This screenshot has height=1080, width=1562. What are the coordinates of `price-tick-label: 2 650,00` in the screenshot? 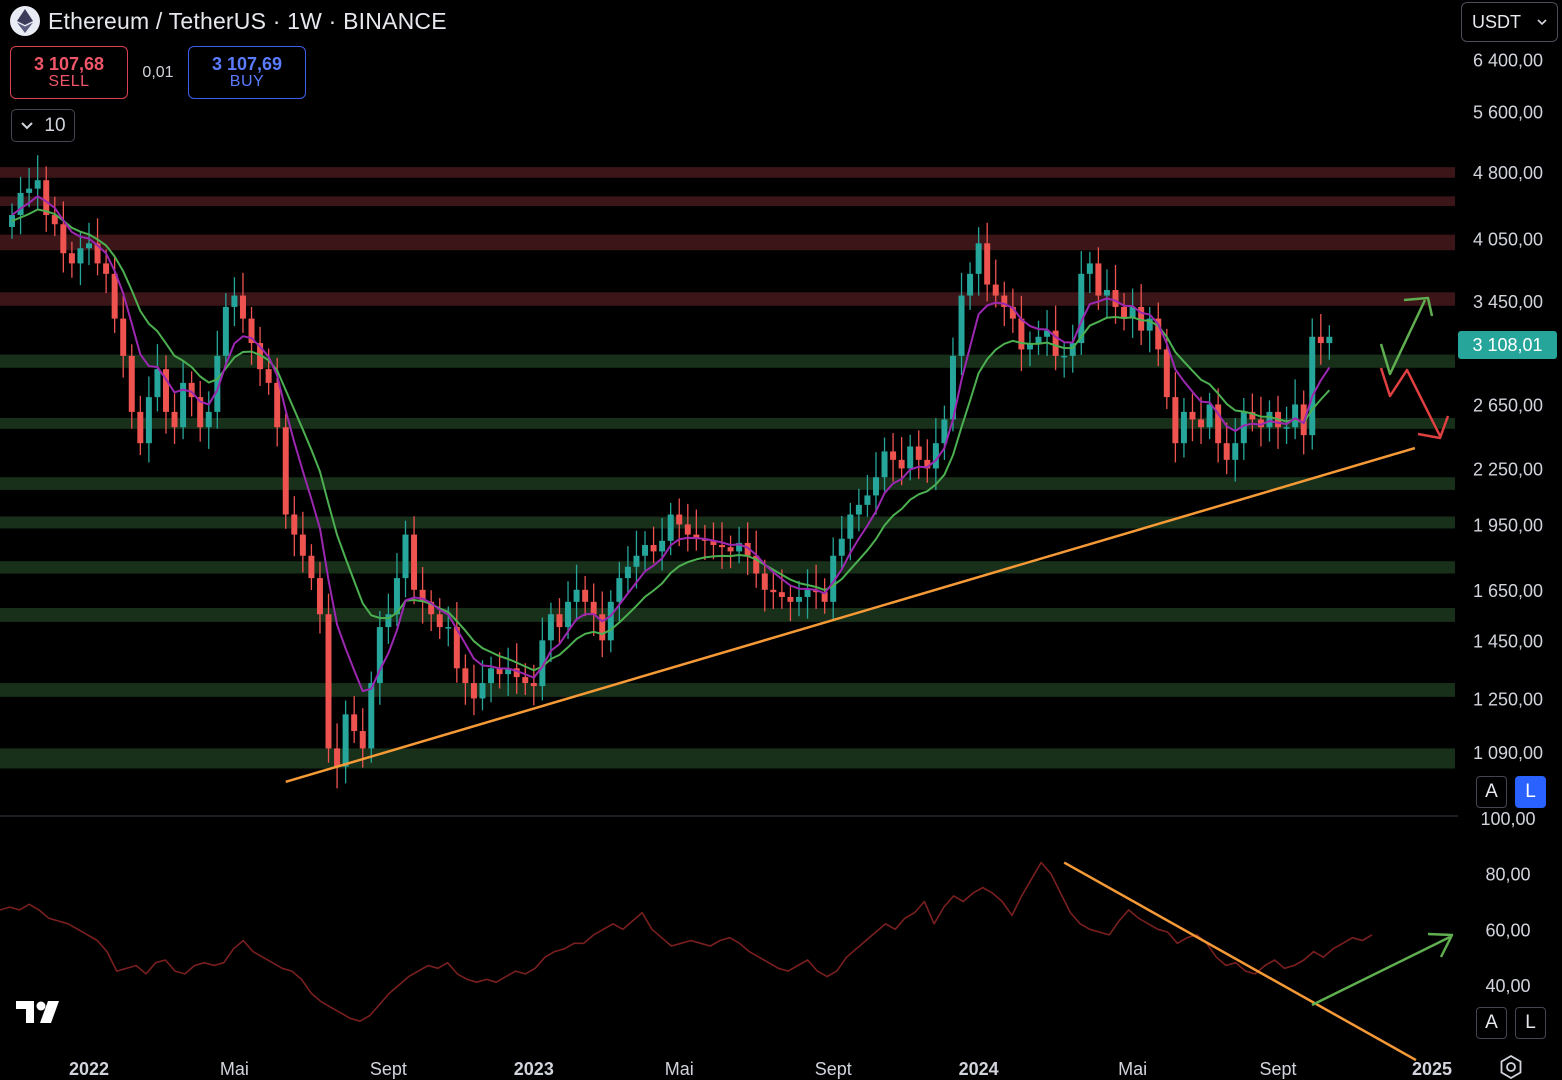 It's located at (1508, 405).